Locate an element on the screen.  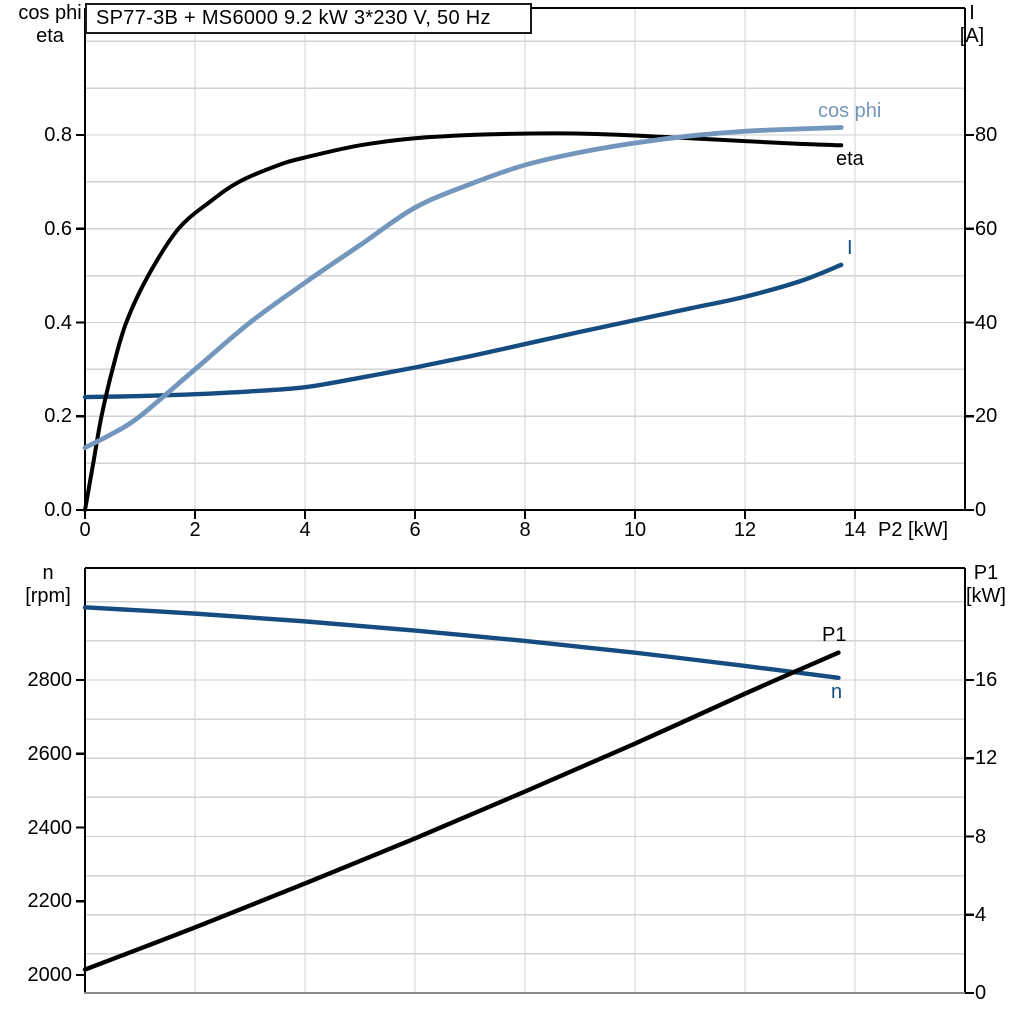
chart-title-box: SP77-3B + MS6000 9.2 kW 3*230 V, 50 Hz is located at coordinates (308, 18).